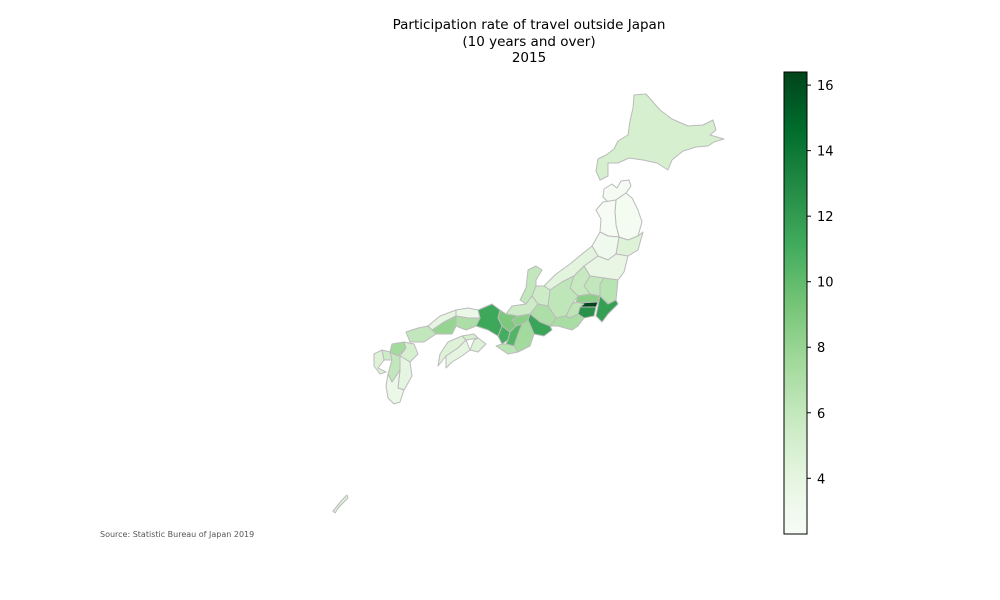  I want to click on colorbar-tick-label: 8, so click(821, 348).